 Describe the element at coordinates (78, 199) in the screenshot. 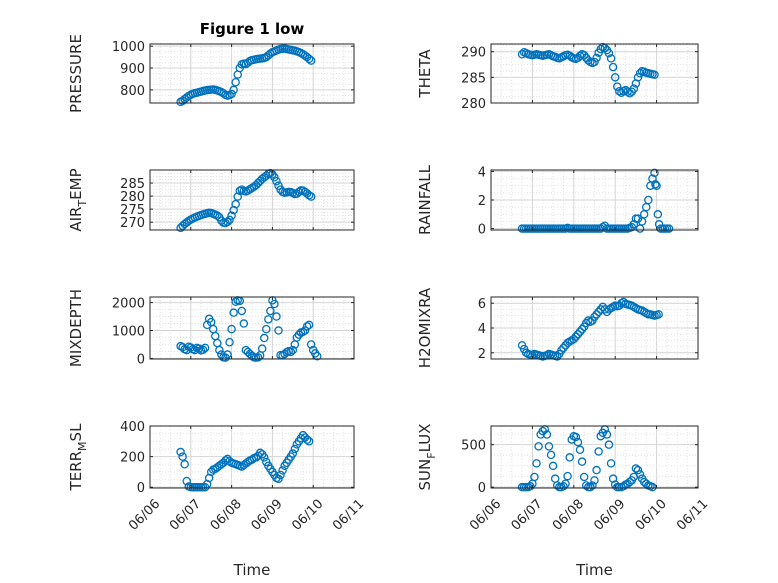

I see `y-axis-label: AIRTEMP` at that location.